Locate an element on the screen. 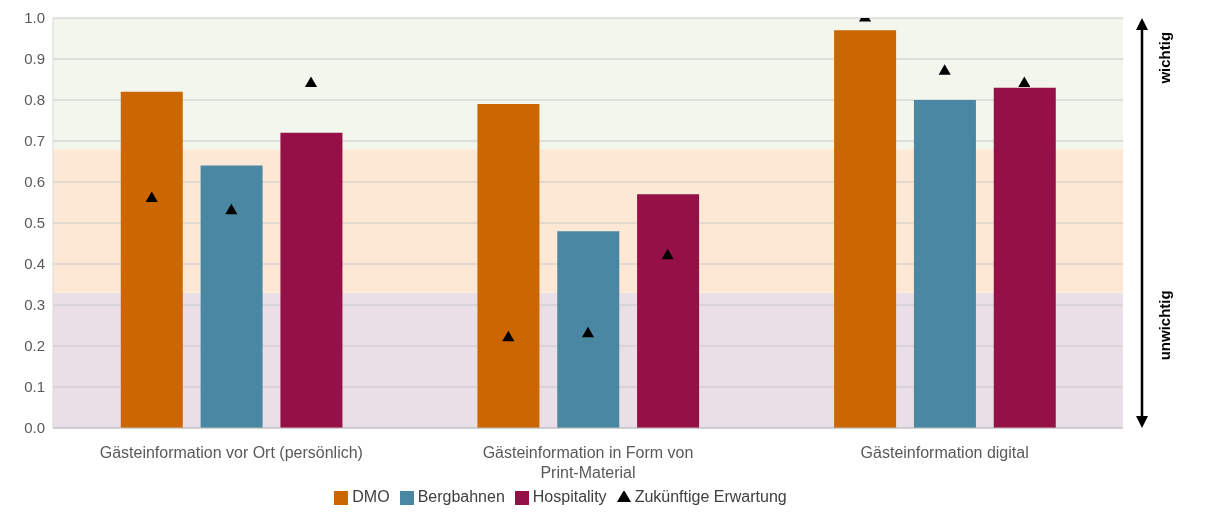 The image size is (1208, 530). y-tick-label: 0.1 is located at coordinates (34, 387).